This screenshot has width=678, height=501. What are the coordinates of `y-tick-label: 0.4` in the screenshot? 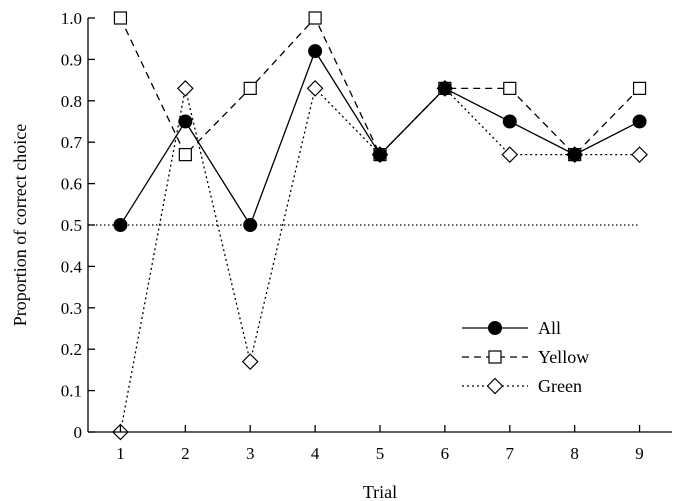 It's located at (72, 266).